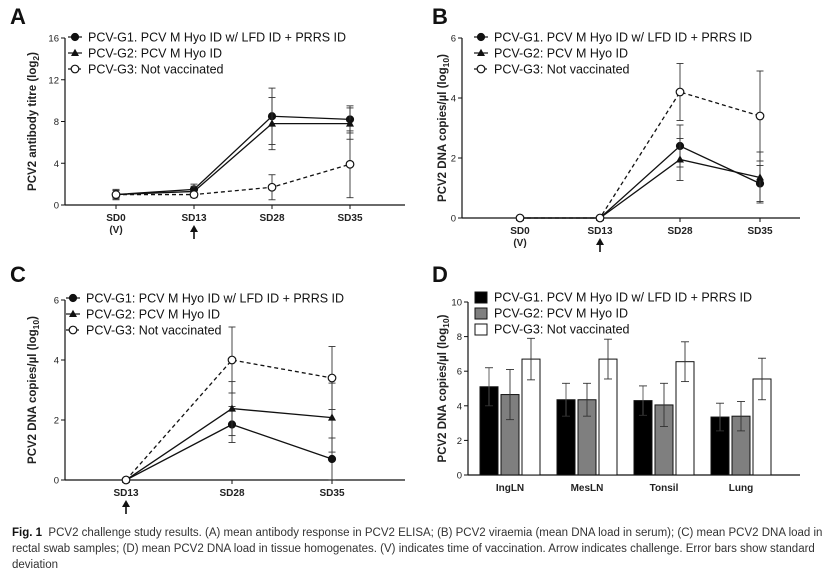 The image size is (837, 588). I want to click on y-axis-label-D: PCV2 DNA copies/µl (log10), so click(444, 388).